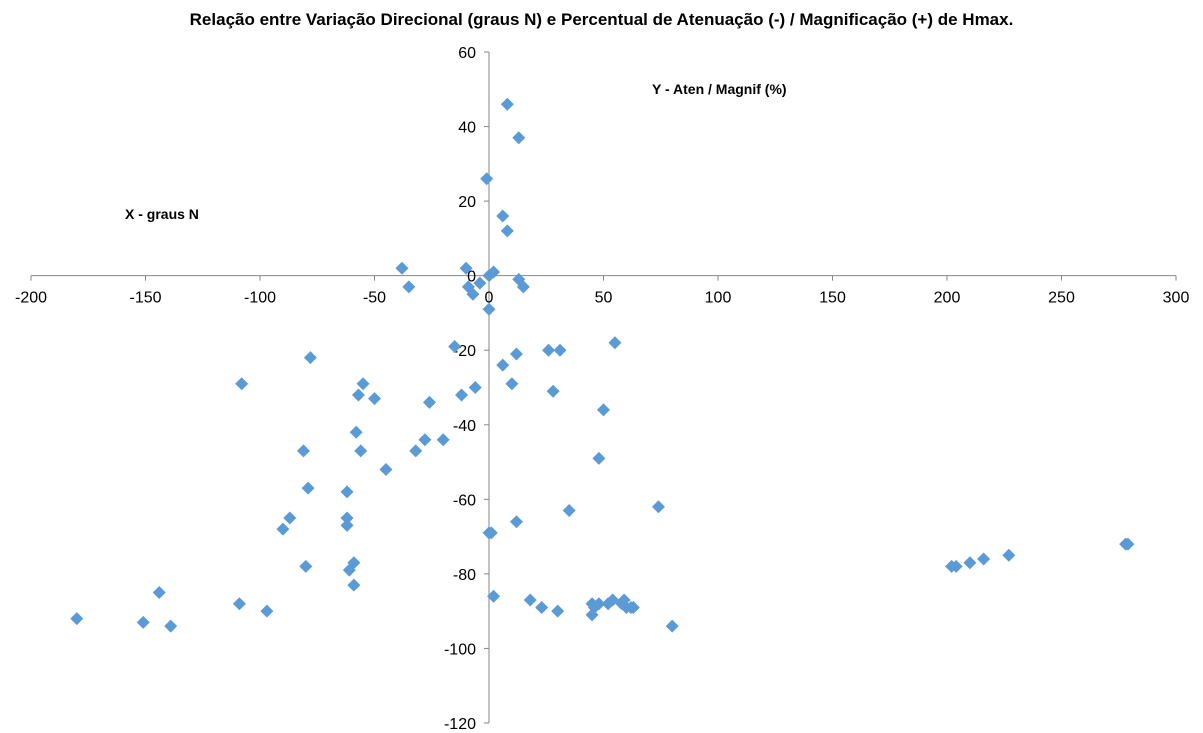  Describe the element at coordinates (260, 298) in the screenshot. I see `x-tick-label: -100` at that location.